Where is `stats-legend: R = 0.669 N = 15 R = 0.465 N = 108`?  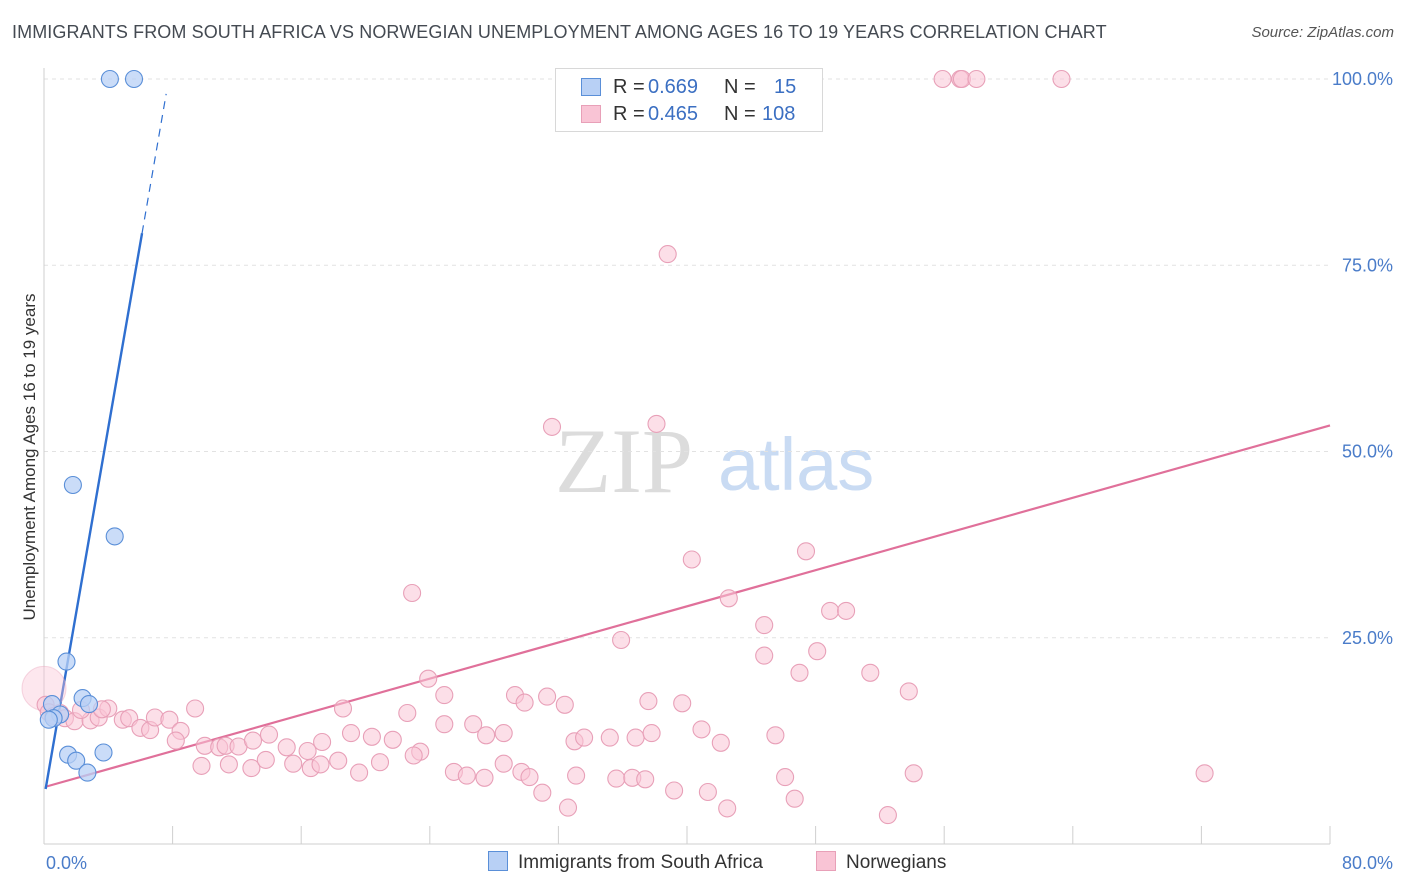 stats-legend: R = 0.669 N = 15 R = 0.465 N = 108 is located at coordinates (689, 100).